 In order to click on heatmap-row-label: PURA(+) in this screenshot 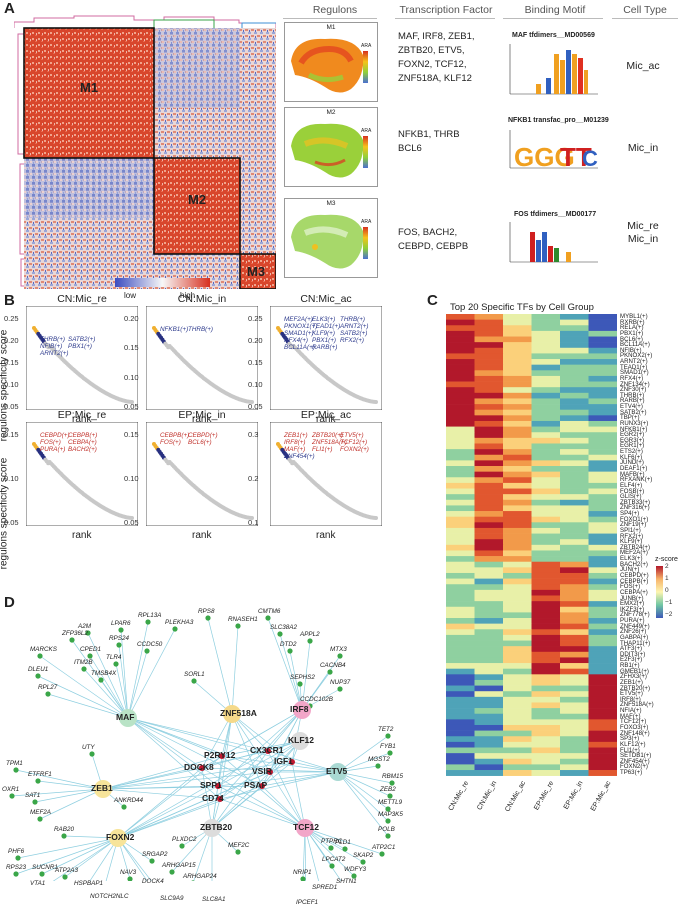, I will do `click(632, 621)`.